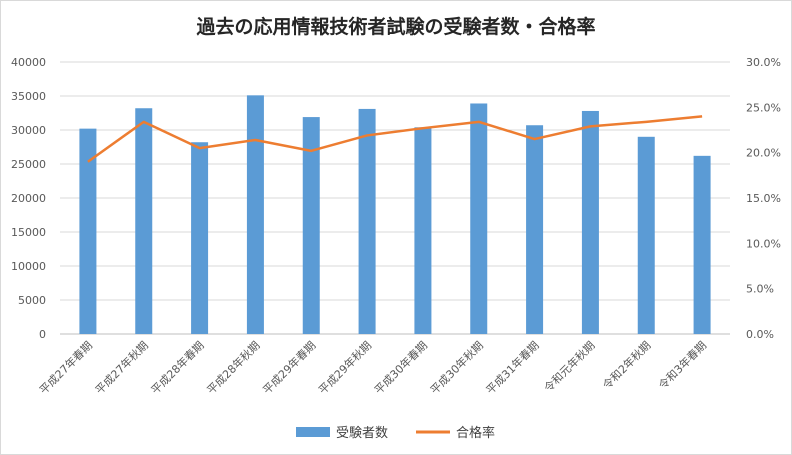 This screenshot has height=455, width=792. I want to click on left-axis-tick-label: 40000, so click(28, 62).